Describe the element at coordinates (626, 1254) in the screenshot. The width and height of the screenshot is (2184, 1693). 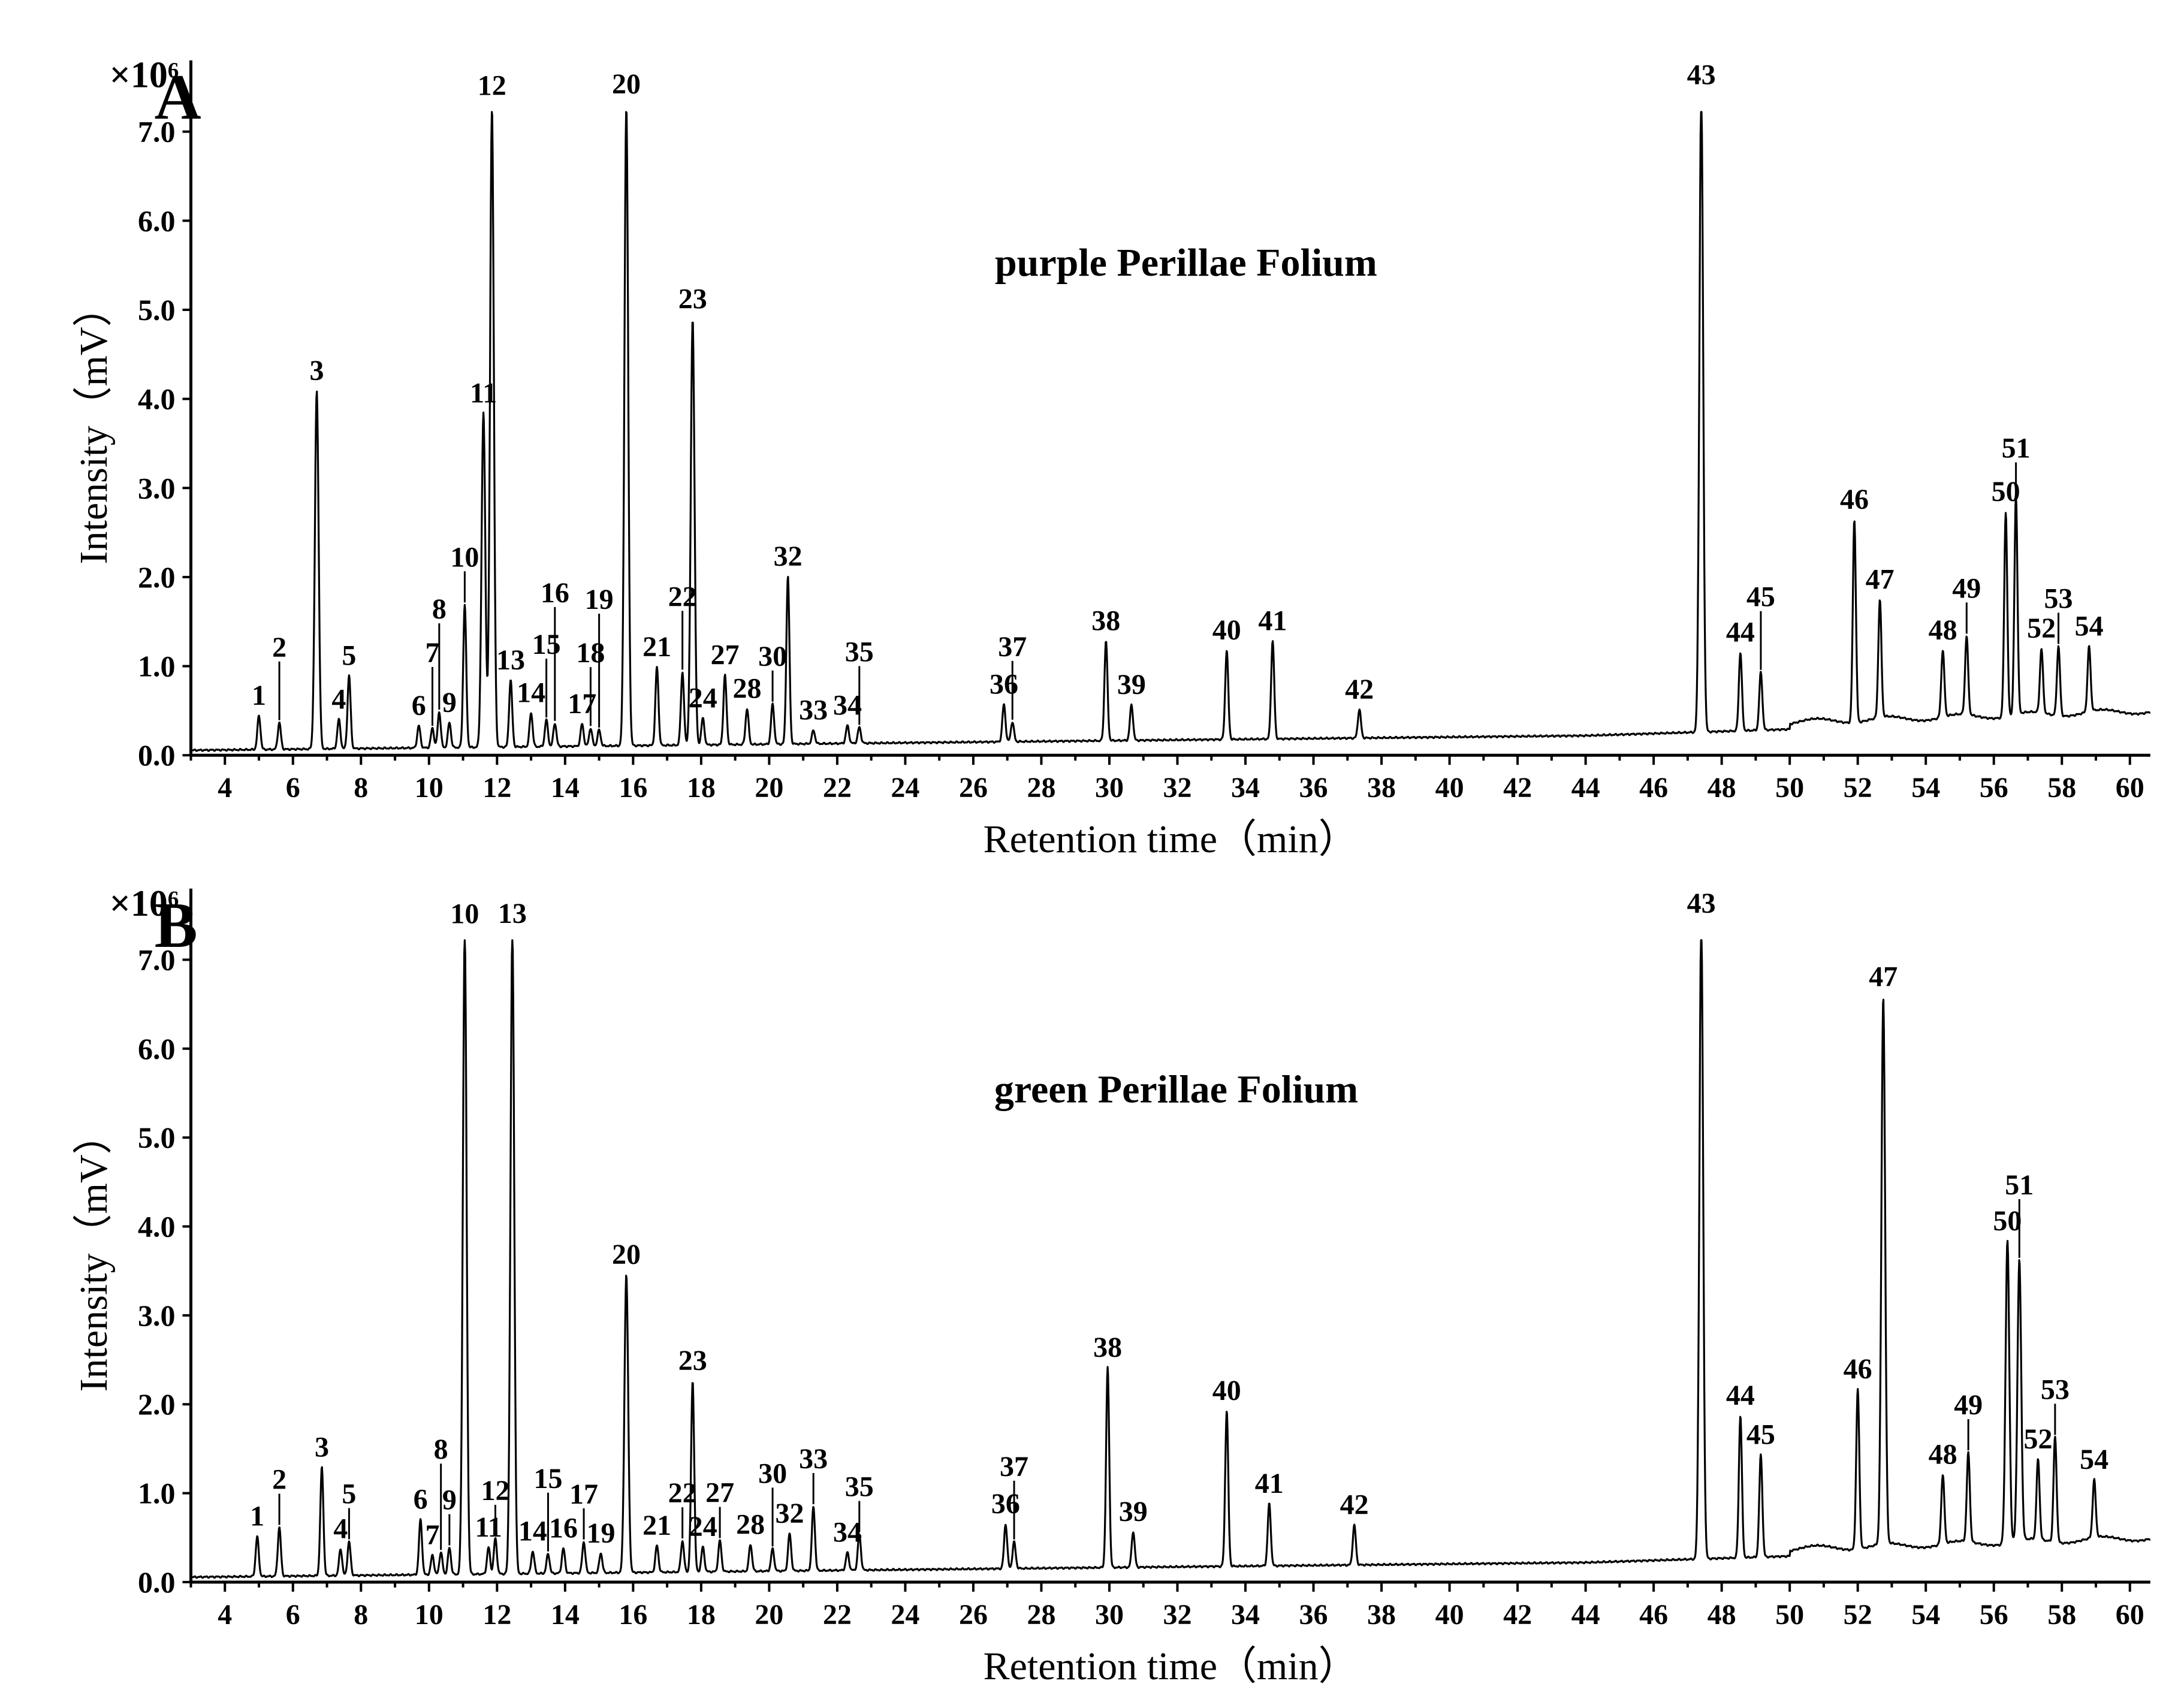
I see `peak-label: 20` at that location.